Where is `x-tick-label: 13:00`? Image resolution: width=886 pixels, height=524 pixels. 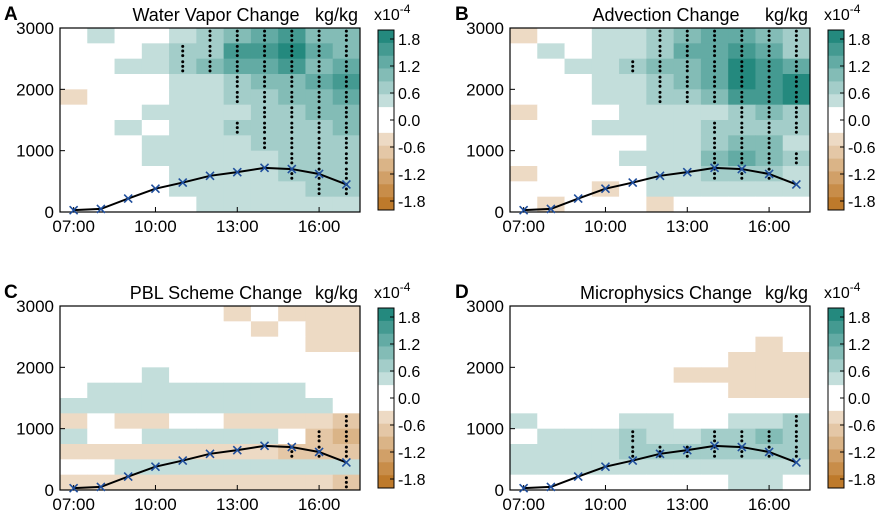 x-tick-label: 13:00 is located at coordinates (237, 226).